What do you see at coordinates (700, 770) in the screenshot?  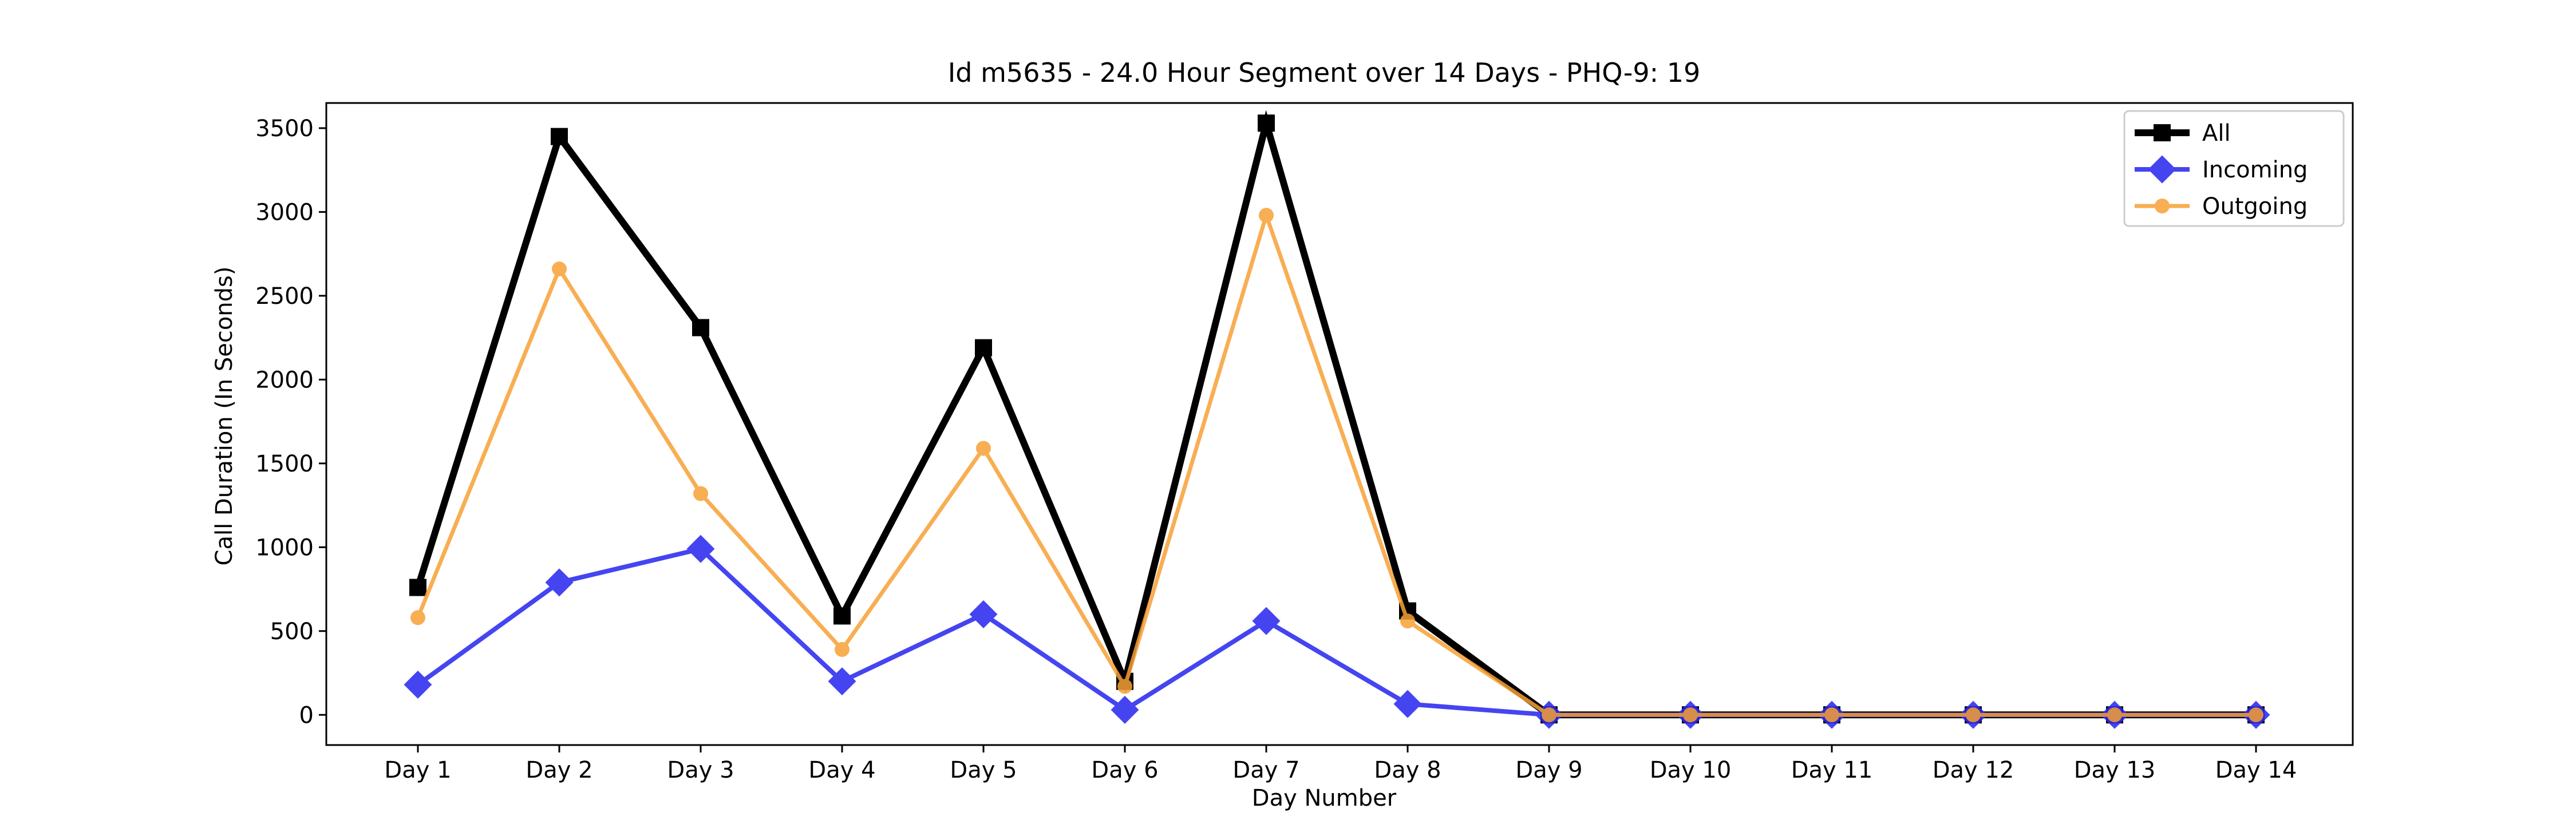 I see `x-tick-label: Day 3` at bounding box center [700, 770].